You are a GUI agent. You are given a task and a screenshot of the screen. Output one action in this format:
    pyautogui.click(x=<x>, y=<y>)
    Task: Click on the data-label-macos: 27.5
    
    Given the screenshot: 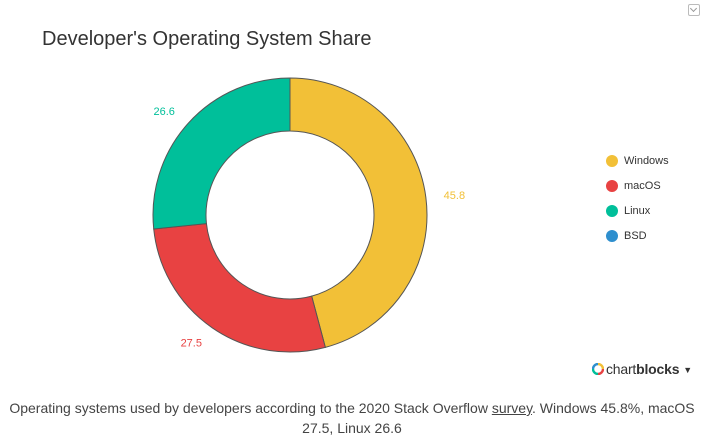 What is the action you would take?
    pyautogui.click(x=191, y=344)
    